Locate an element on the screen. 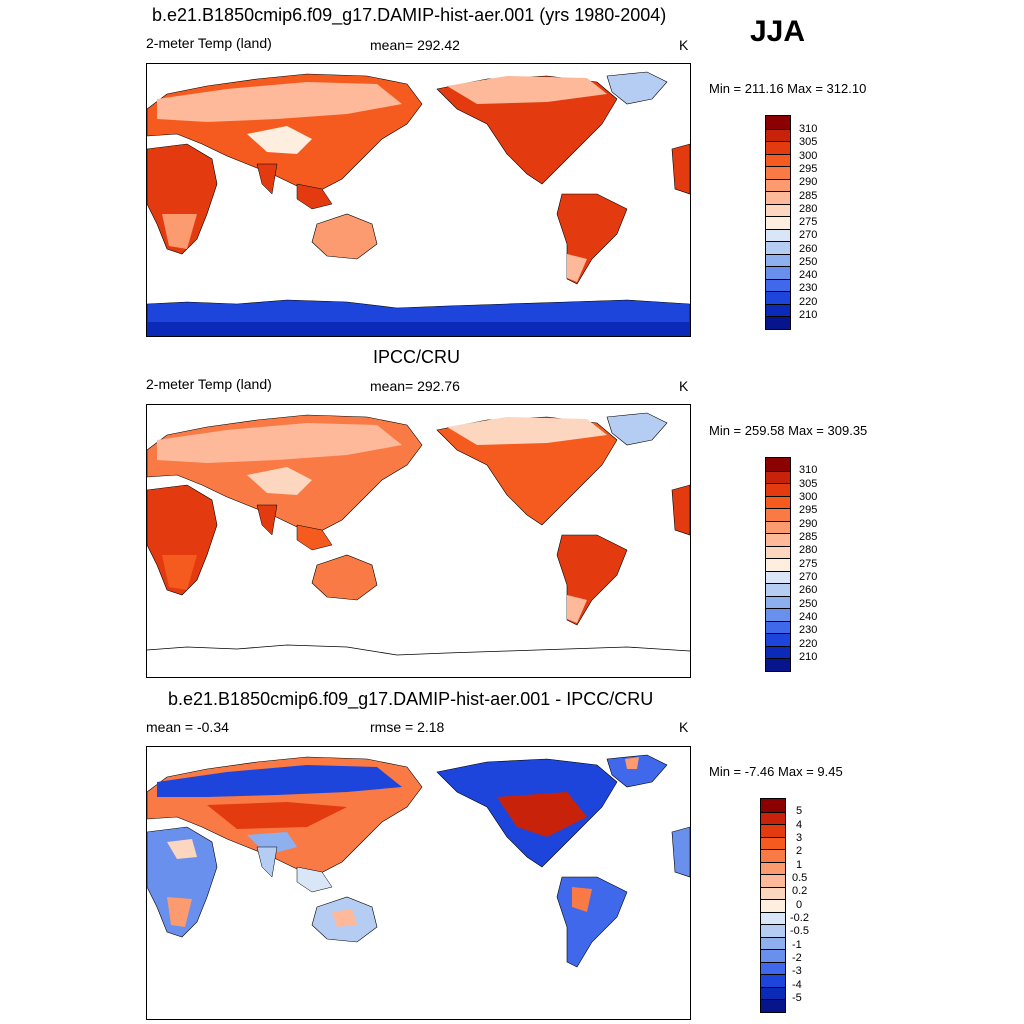 The width and height of the screenshot is (1024, 1024). panel2-map is located at coordinates (418, 541).